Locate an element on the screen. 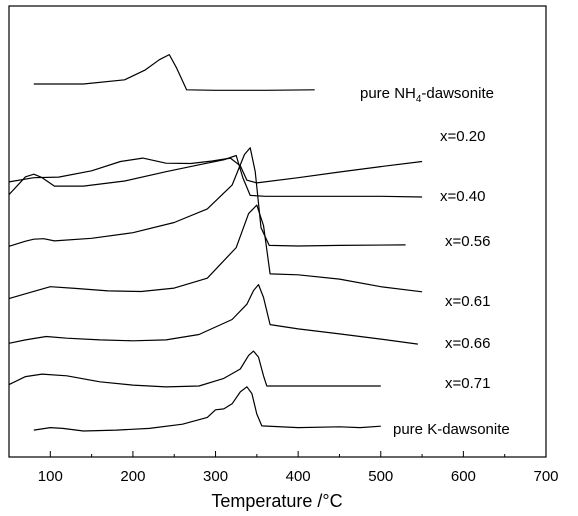 This screenshot has width=578, height=516. series-label: x=0.56 is located at coordinates (467, 241).